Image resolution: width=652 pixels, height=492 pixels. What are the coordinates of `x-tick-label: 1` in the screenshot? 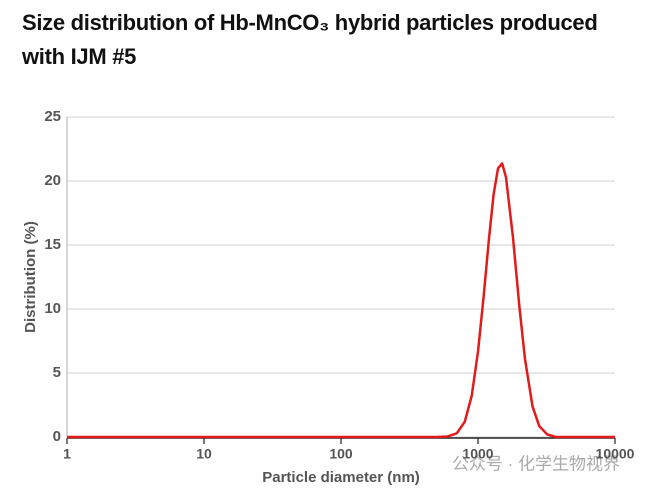 It's located at (67, 454).